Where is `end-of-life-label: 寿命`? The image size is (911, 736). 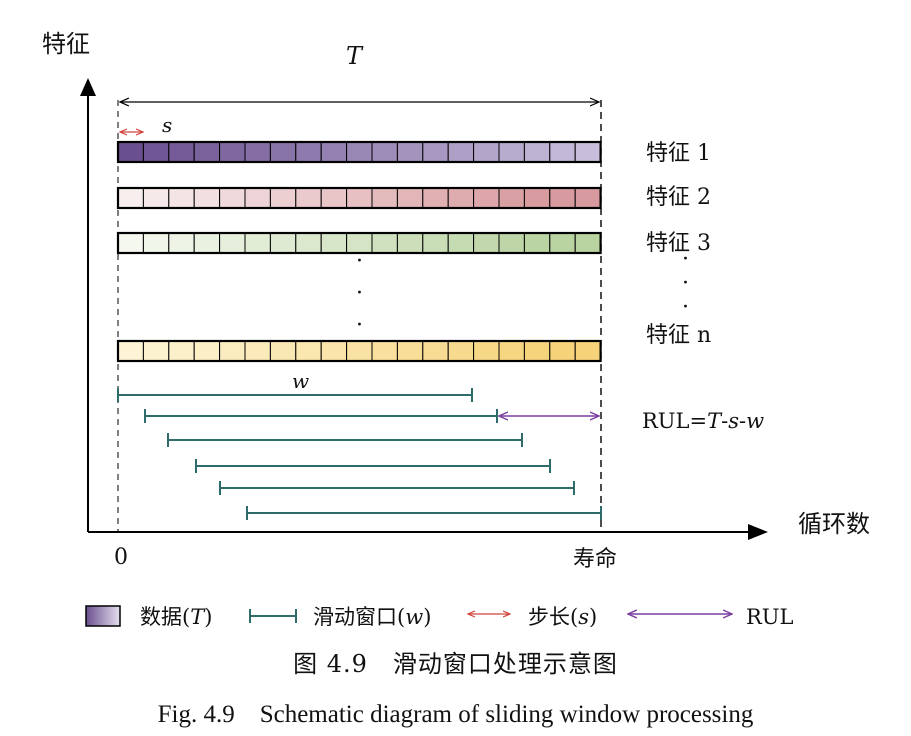
end-of-life-label: 寿命 is located at coordinates (595, 559).